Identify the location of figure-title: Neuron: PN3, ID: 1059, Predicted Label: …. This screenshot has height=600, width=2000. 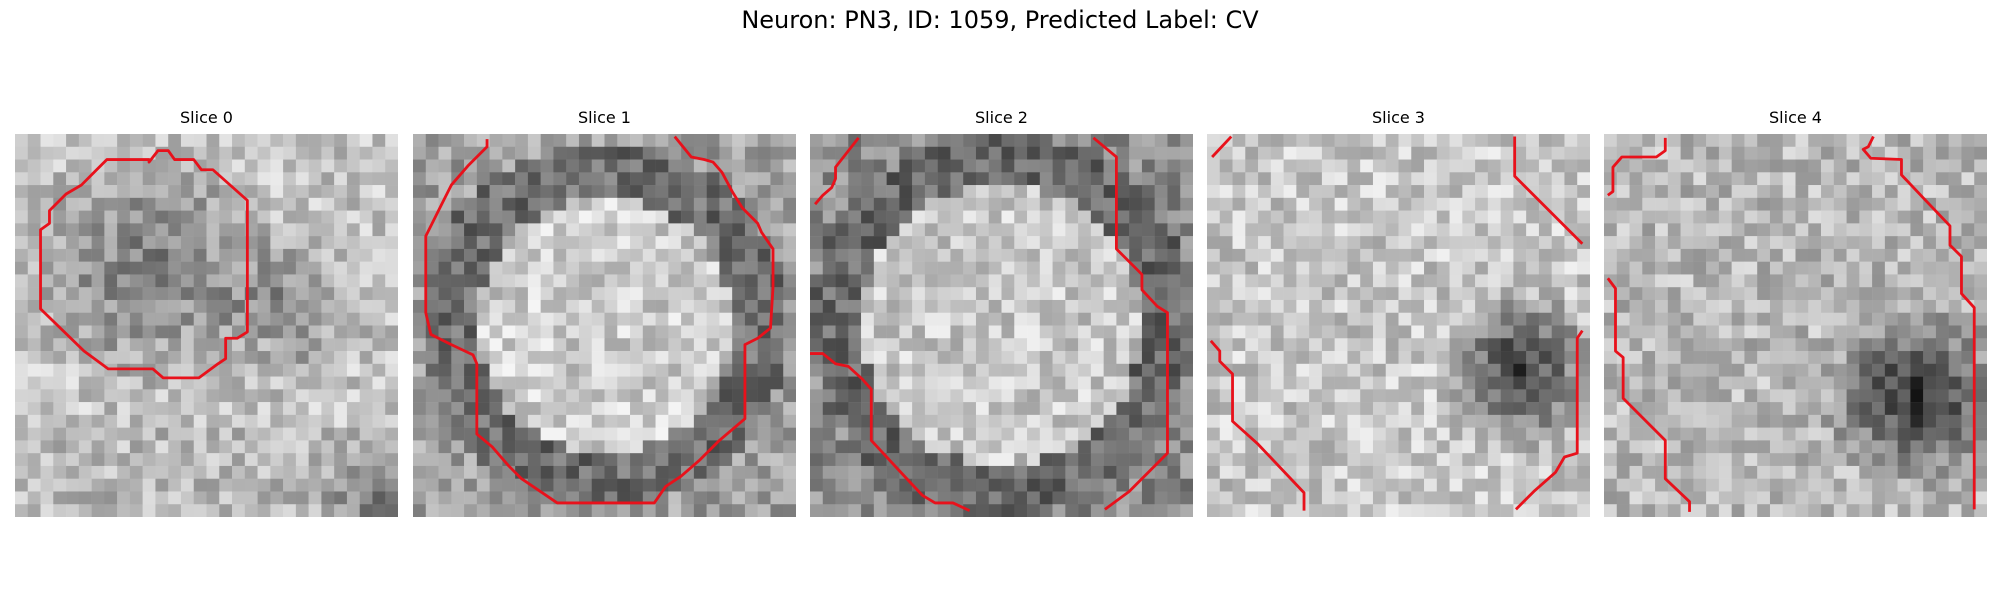
(1000, 20).